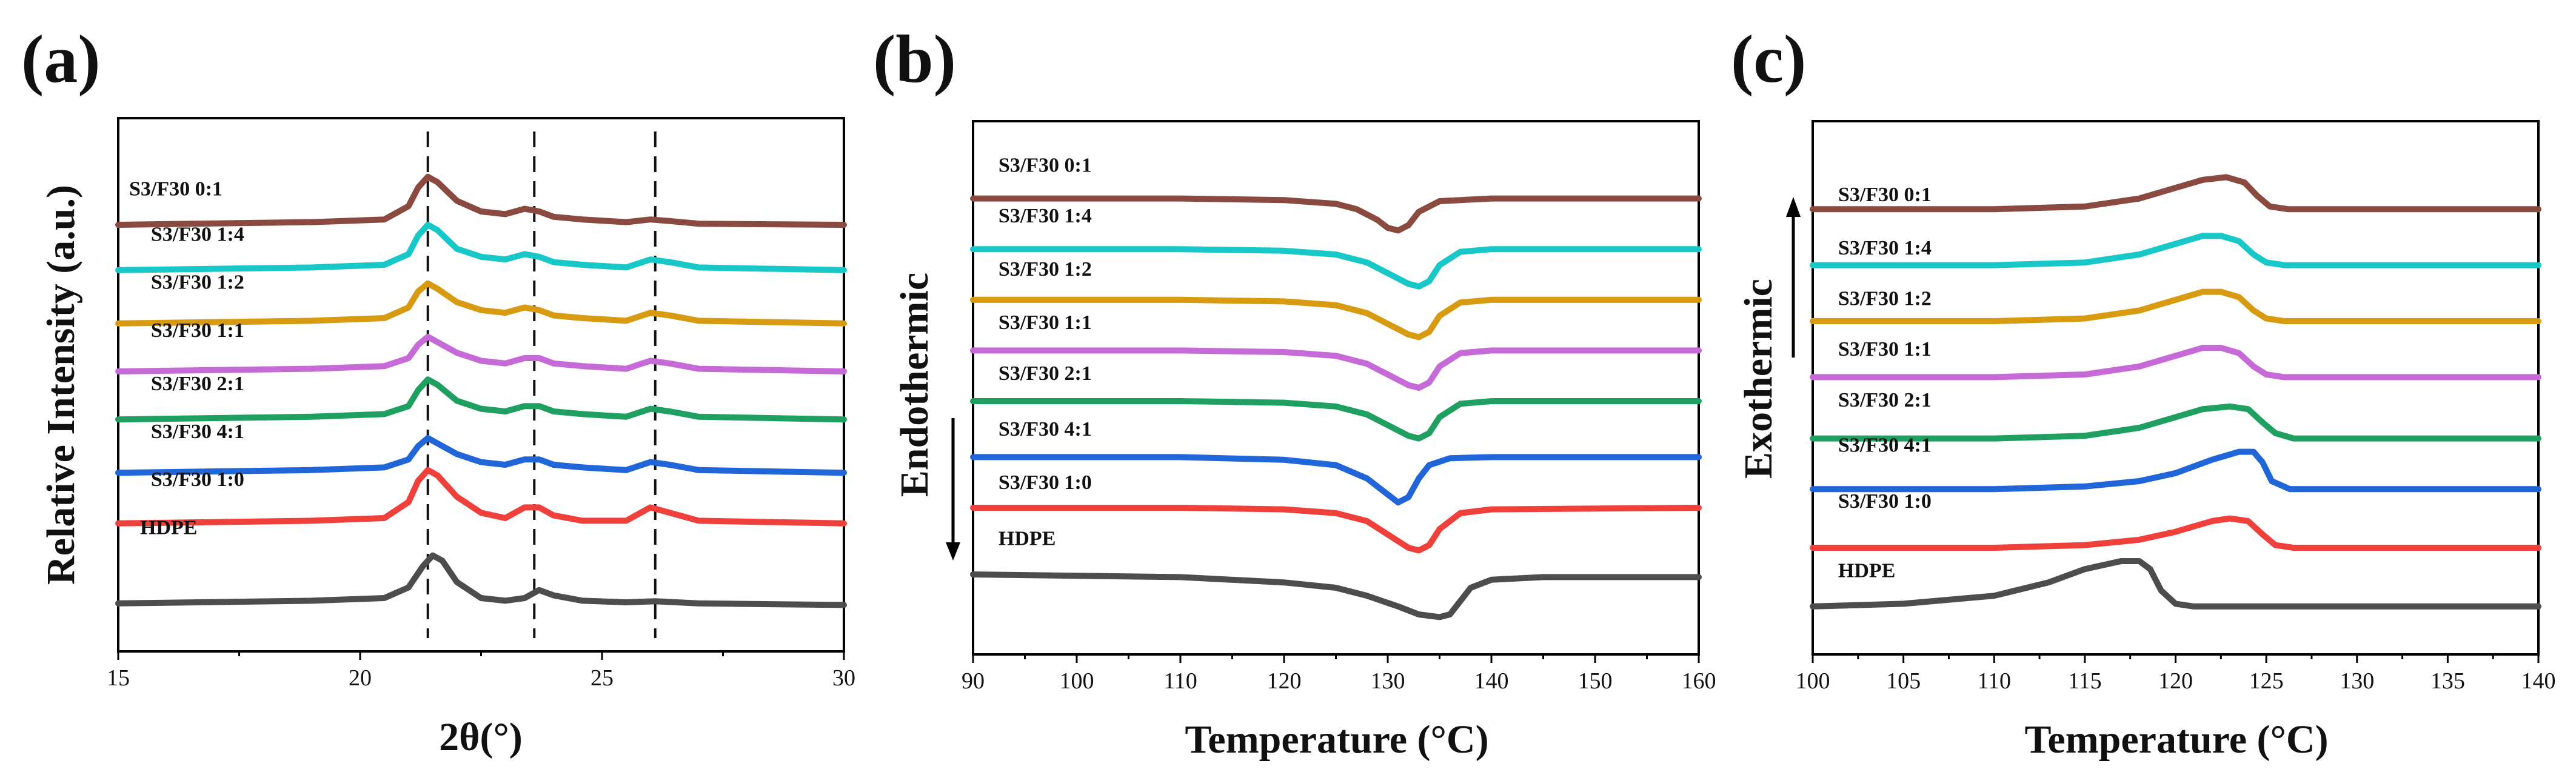 The height and width of the screenshot is (775, 2576). Describe the element at coordinates (197, 479) in the screenshot. I see `panel-a-series-label: S3/F30 1:0` at that location.